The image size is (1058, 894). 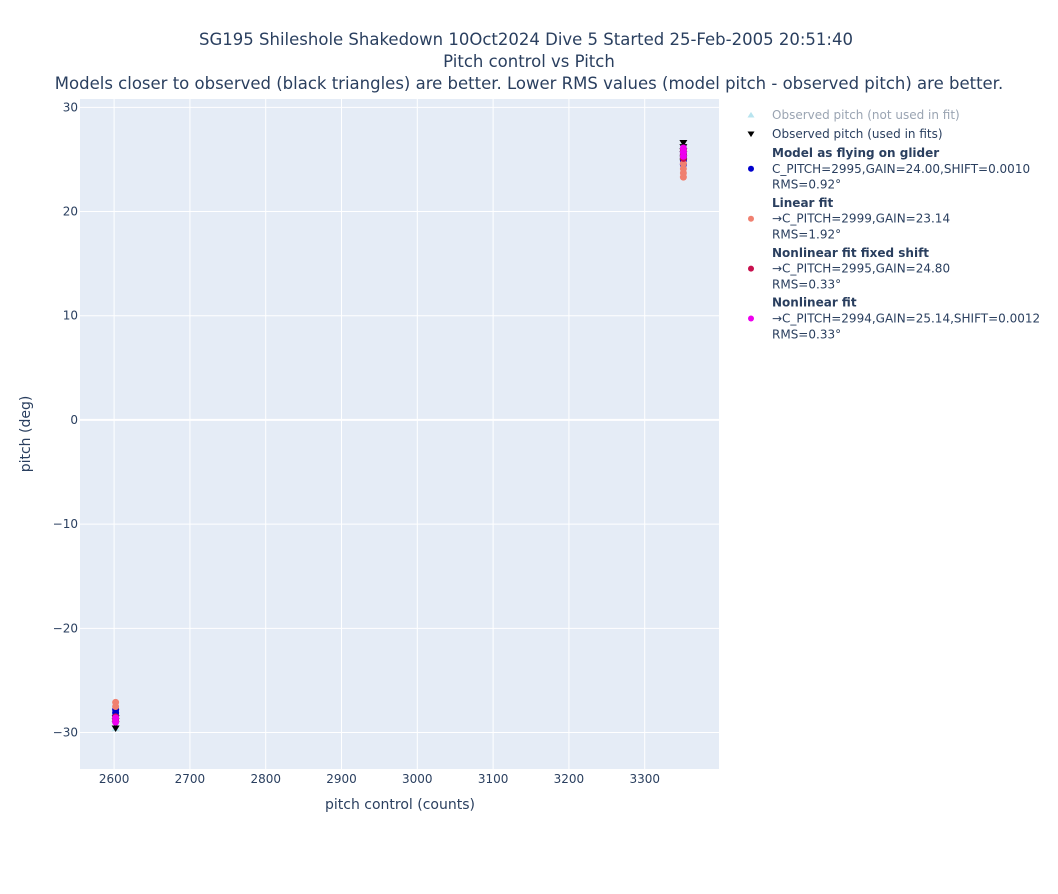 I want to click on x-axis-title: pitch control (counts), so click(x=400, y=805).